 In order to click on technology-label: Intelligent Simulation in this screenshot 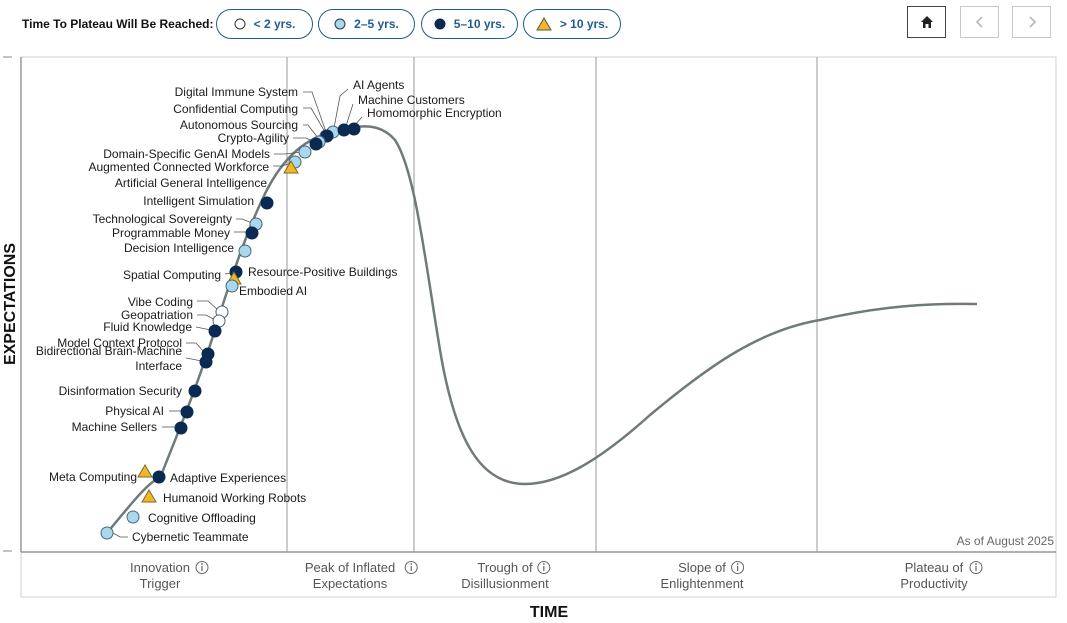, I will do `click(198, 201)`.